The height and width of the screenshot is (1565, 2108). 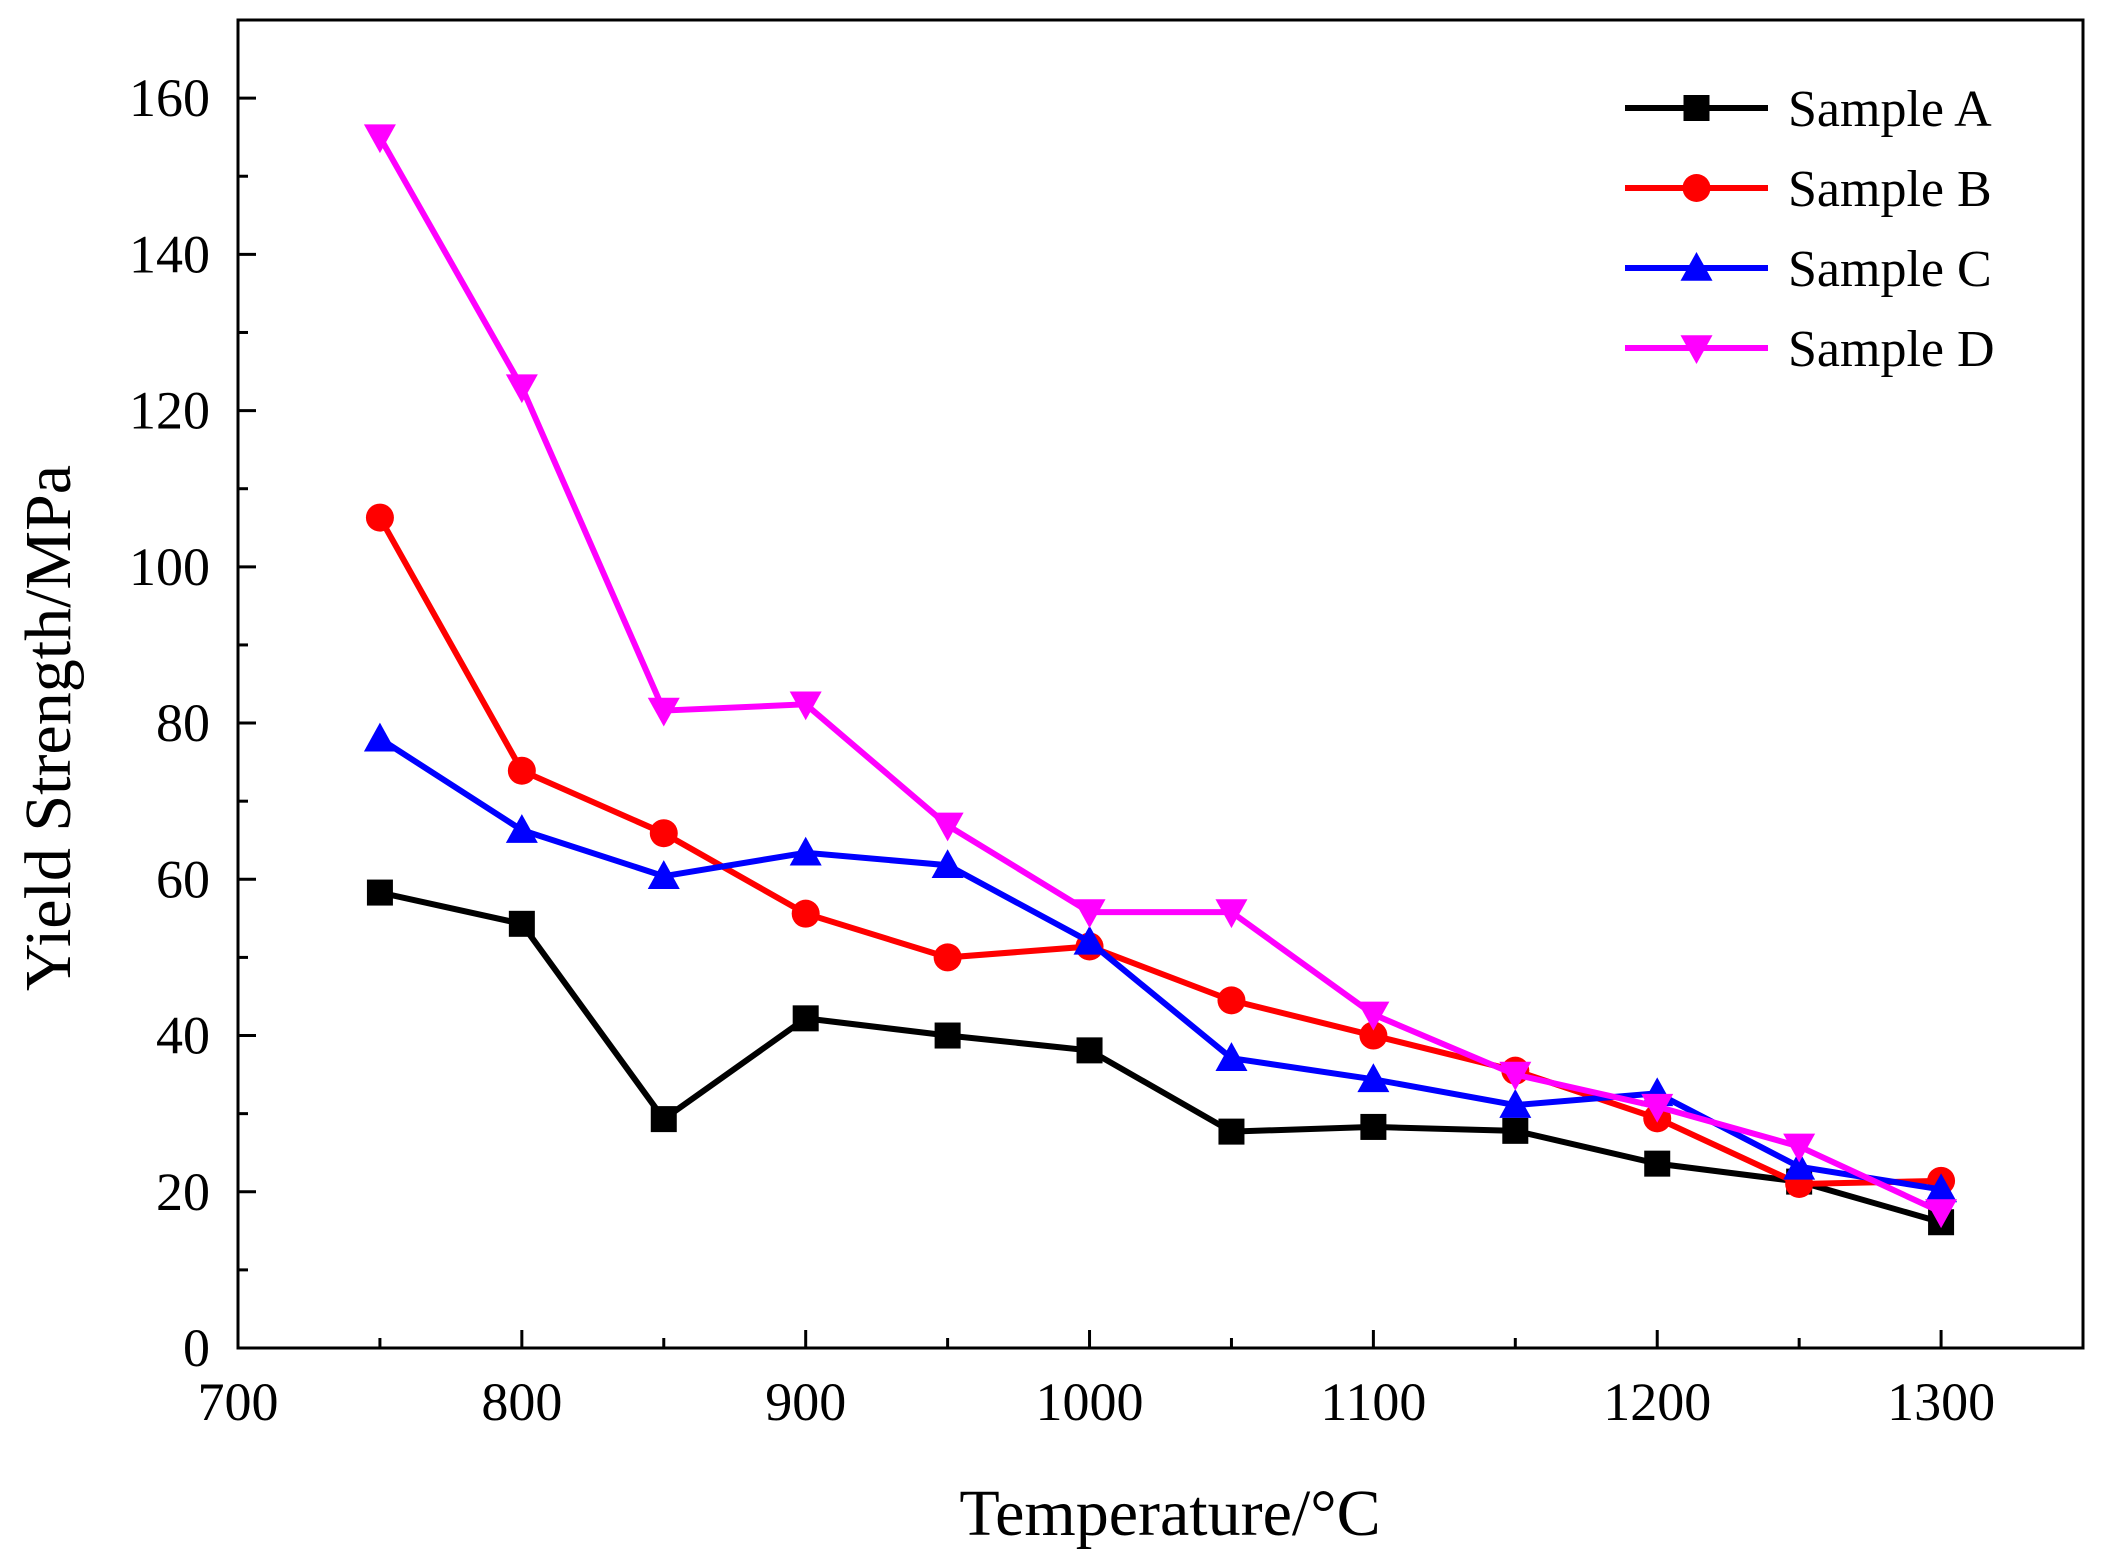 I want to click on y-tick-label: 0, so click(x=196, y=1348).